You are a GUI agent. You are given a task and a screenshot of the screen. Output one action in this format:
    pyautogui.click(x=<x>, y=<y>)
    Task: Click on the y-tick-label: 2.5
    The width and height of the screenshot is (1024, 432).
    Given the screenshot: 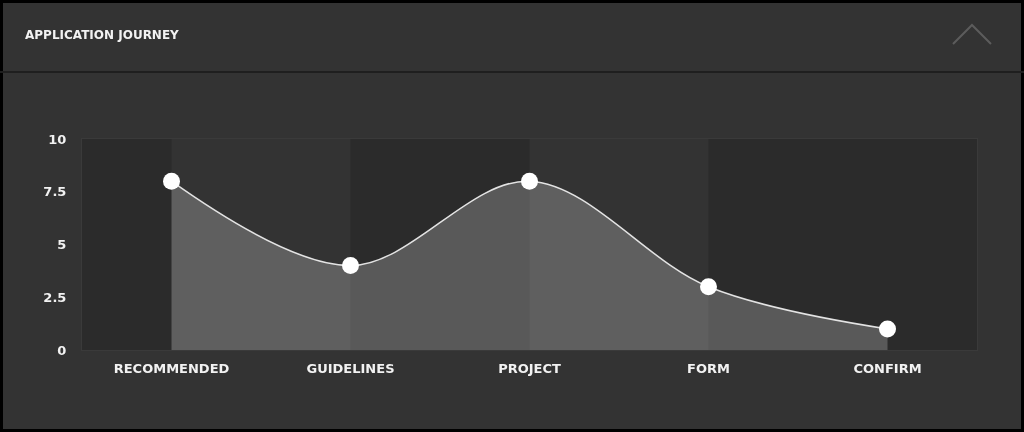 What is the action you would take?
    pyautogui.click(x=55, y=297)
    